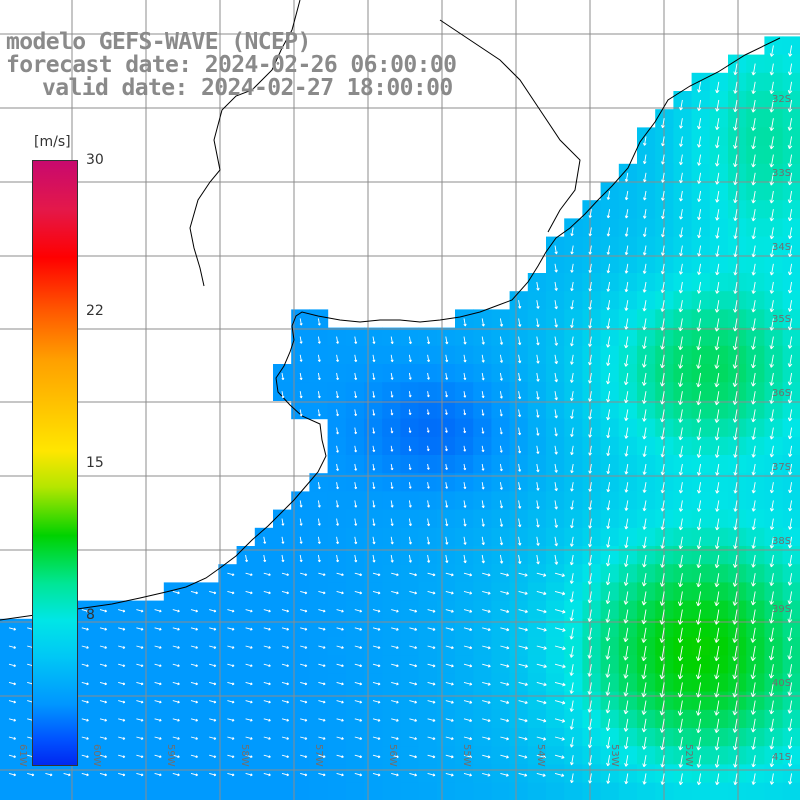 The image size is (800, 800). What do you see at coordinates (781, 467) in the screenshot?
I see `lat-label: 37S` at bounding box center [781, 467].